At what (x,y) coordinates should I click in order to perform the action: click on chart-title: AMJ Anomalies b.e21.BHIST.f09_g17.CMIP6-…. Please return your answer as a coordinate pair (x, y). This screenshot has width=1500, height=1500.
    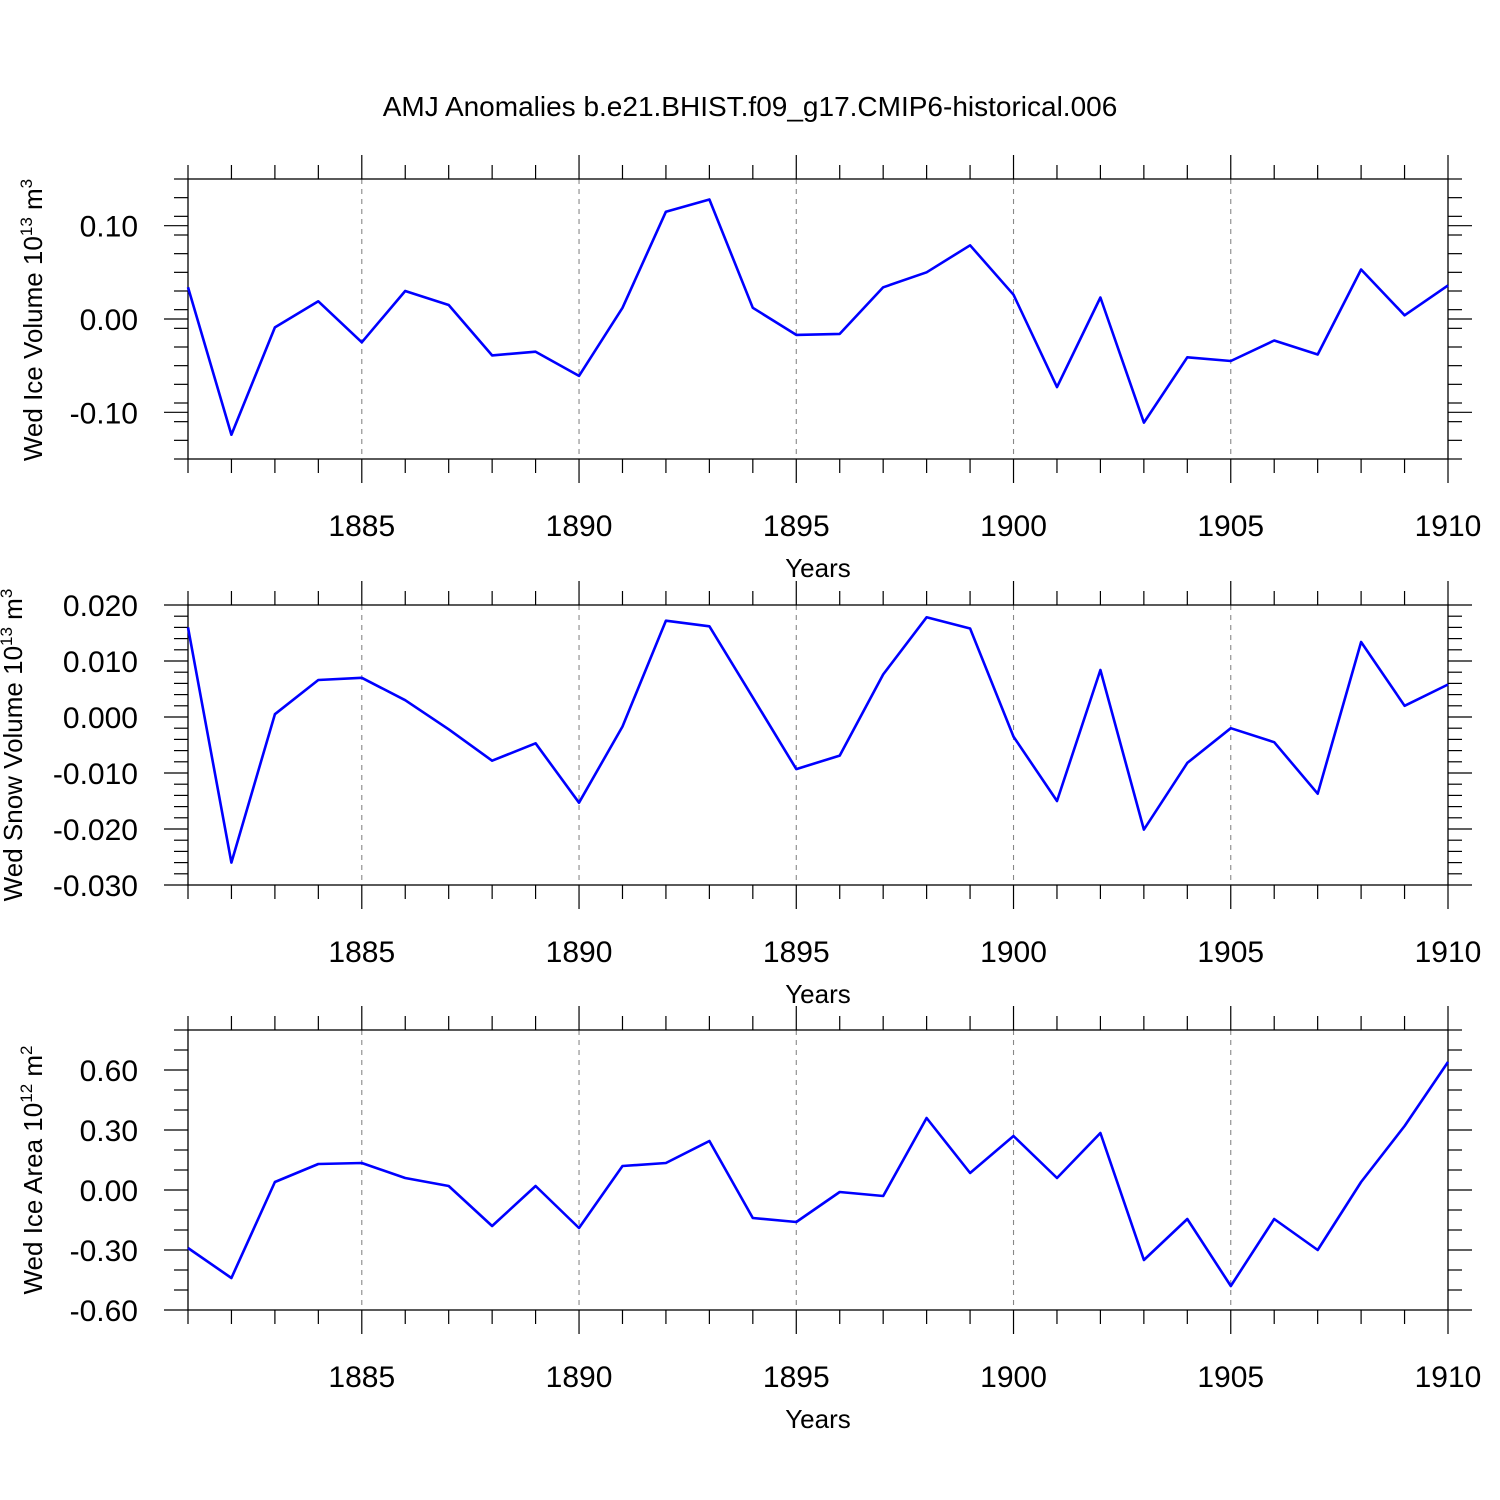
    Looking at the image, I should click on (750, 106).